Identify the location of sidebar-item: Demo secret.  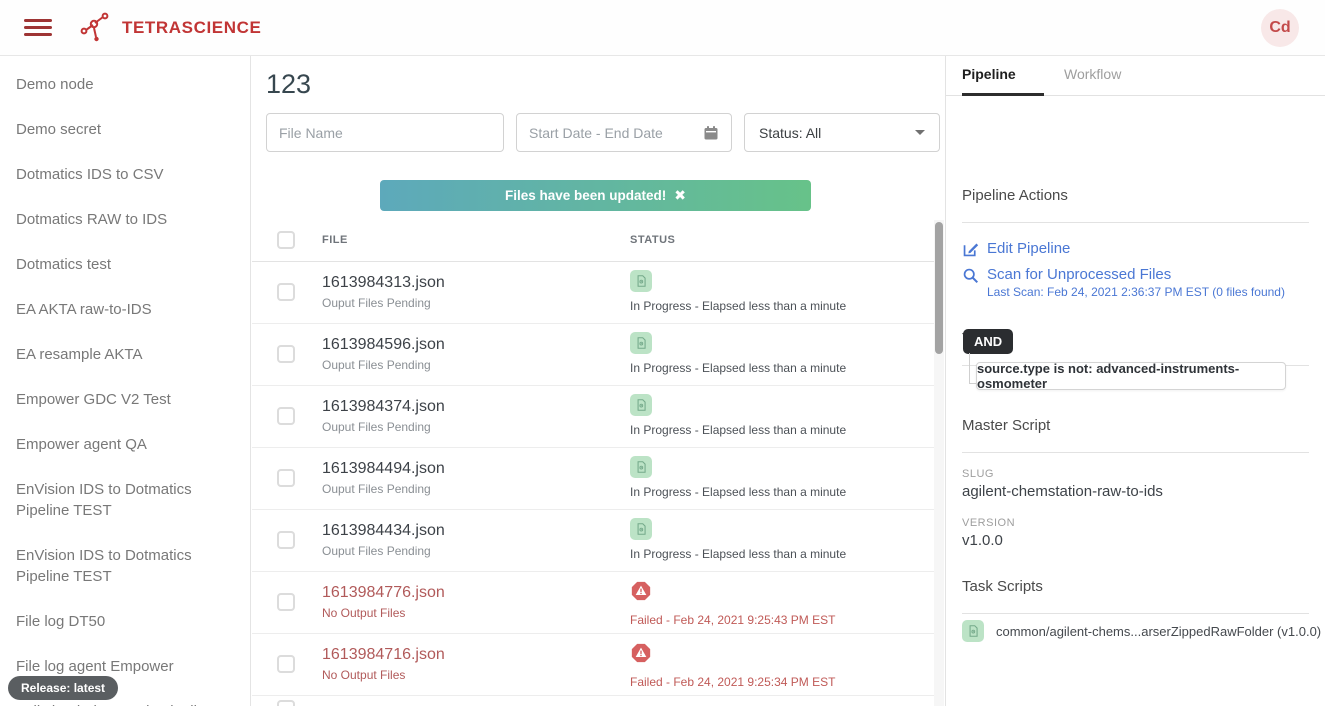
(59, 129).